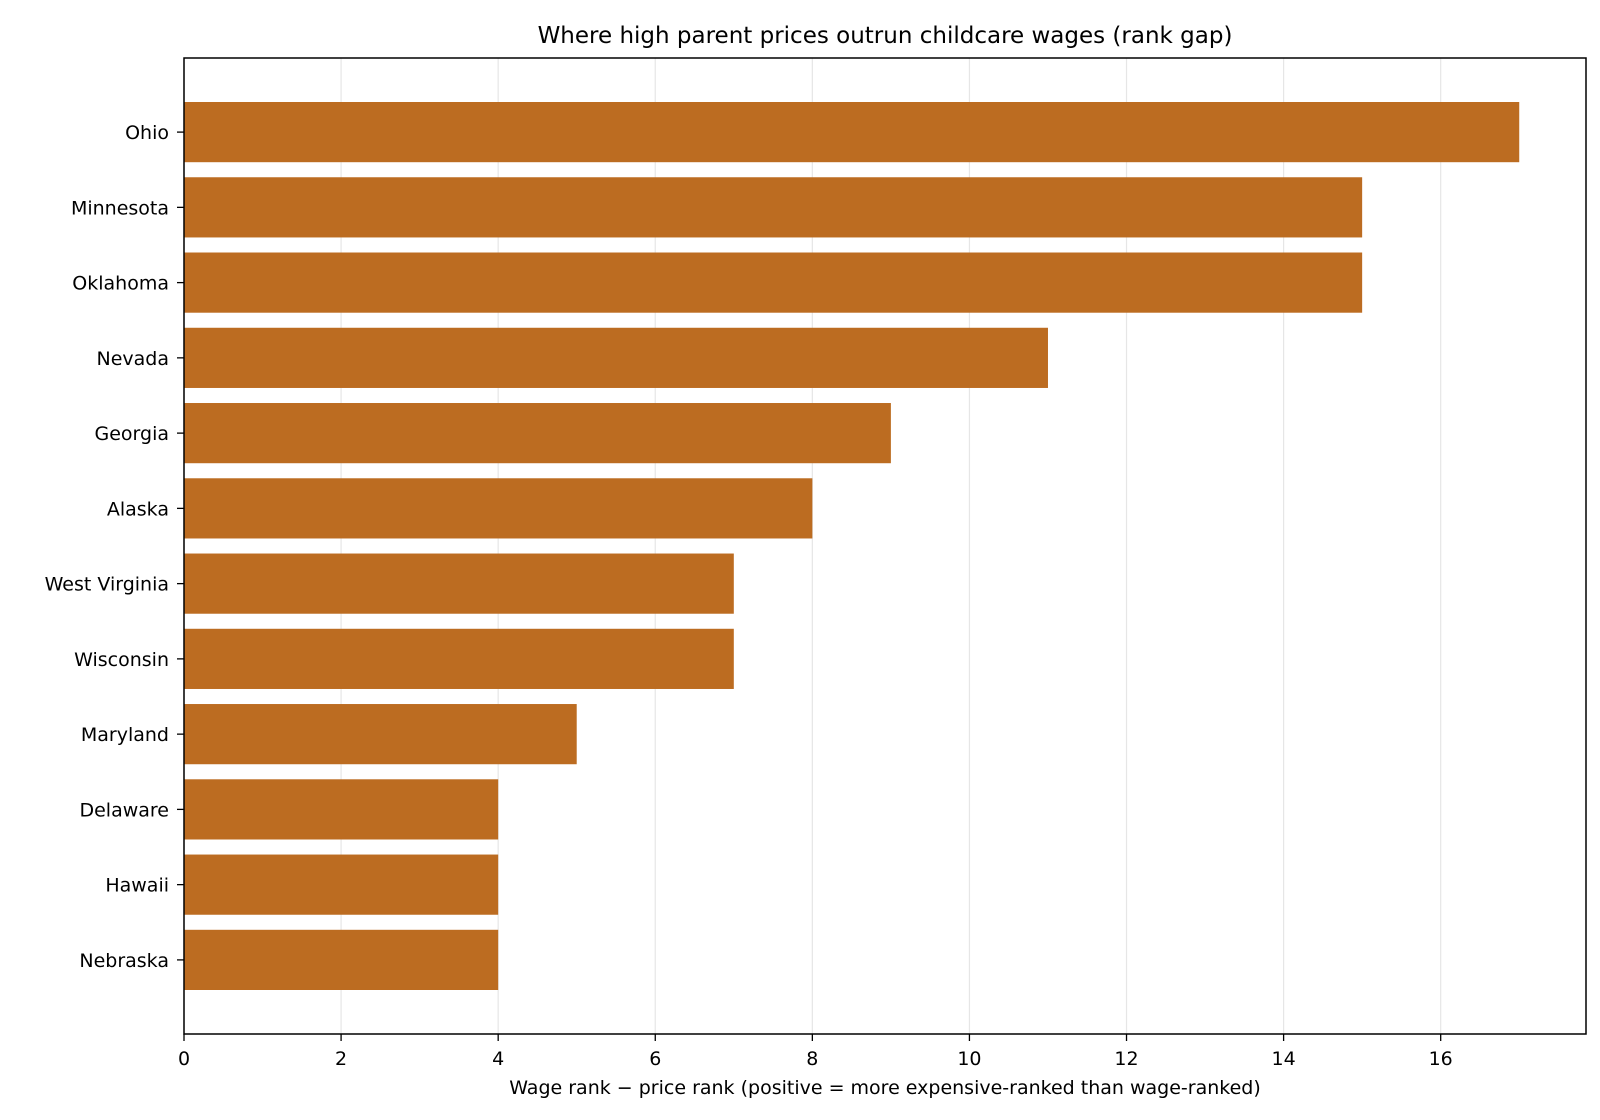 The image size is (1600, 1120). I want to click on bar-nebraska, so click(341, 959).